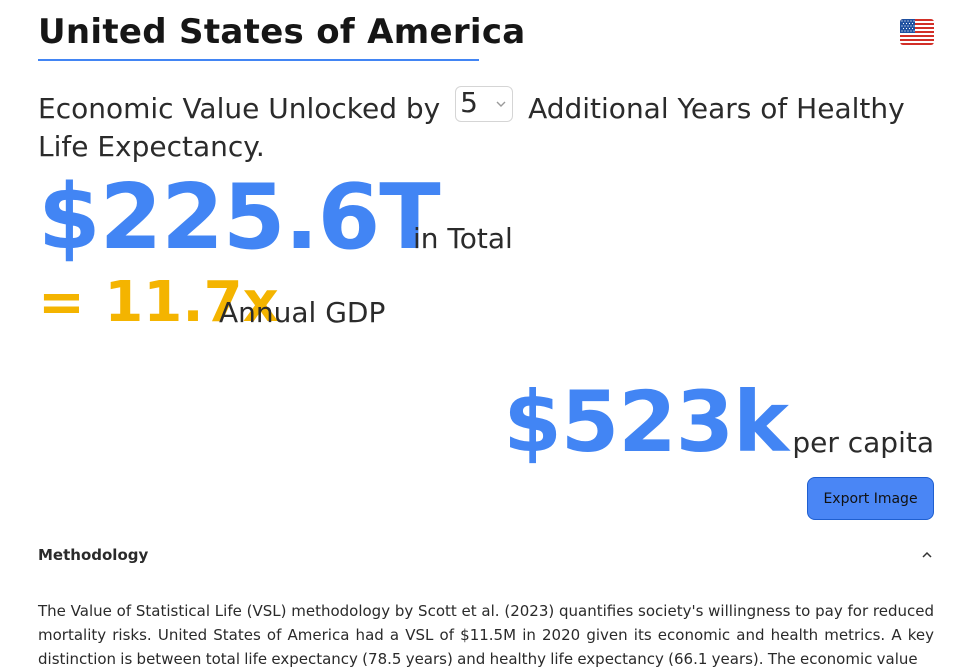 The image size is (968, 671). I want to click on gdp-label: Annual GDP, so click(302, 312).